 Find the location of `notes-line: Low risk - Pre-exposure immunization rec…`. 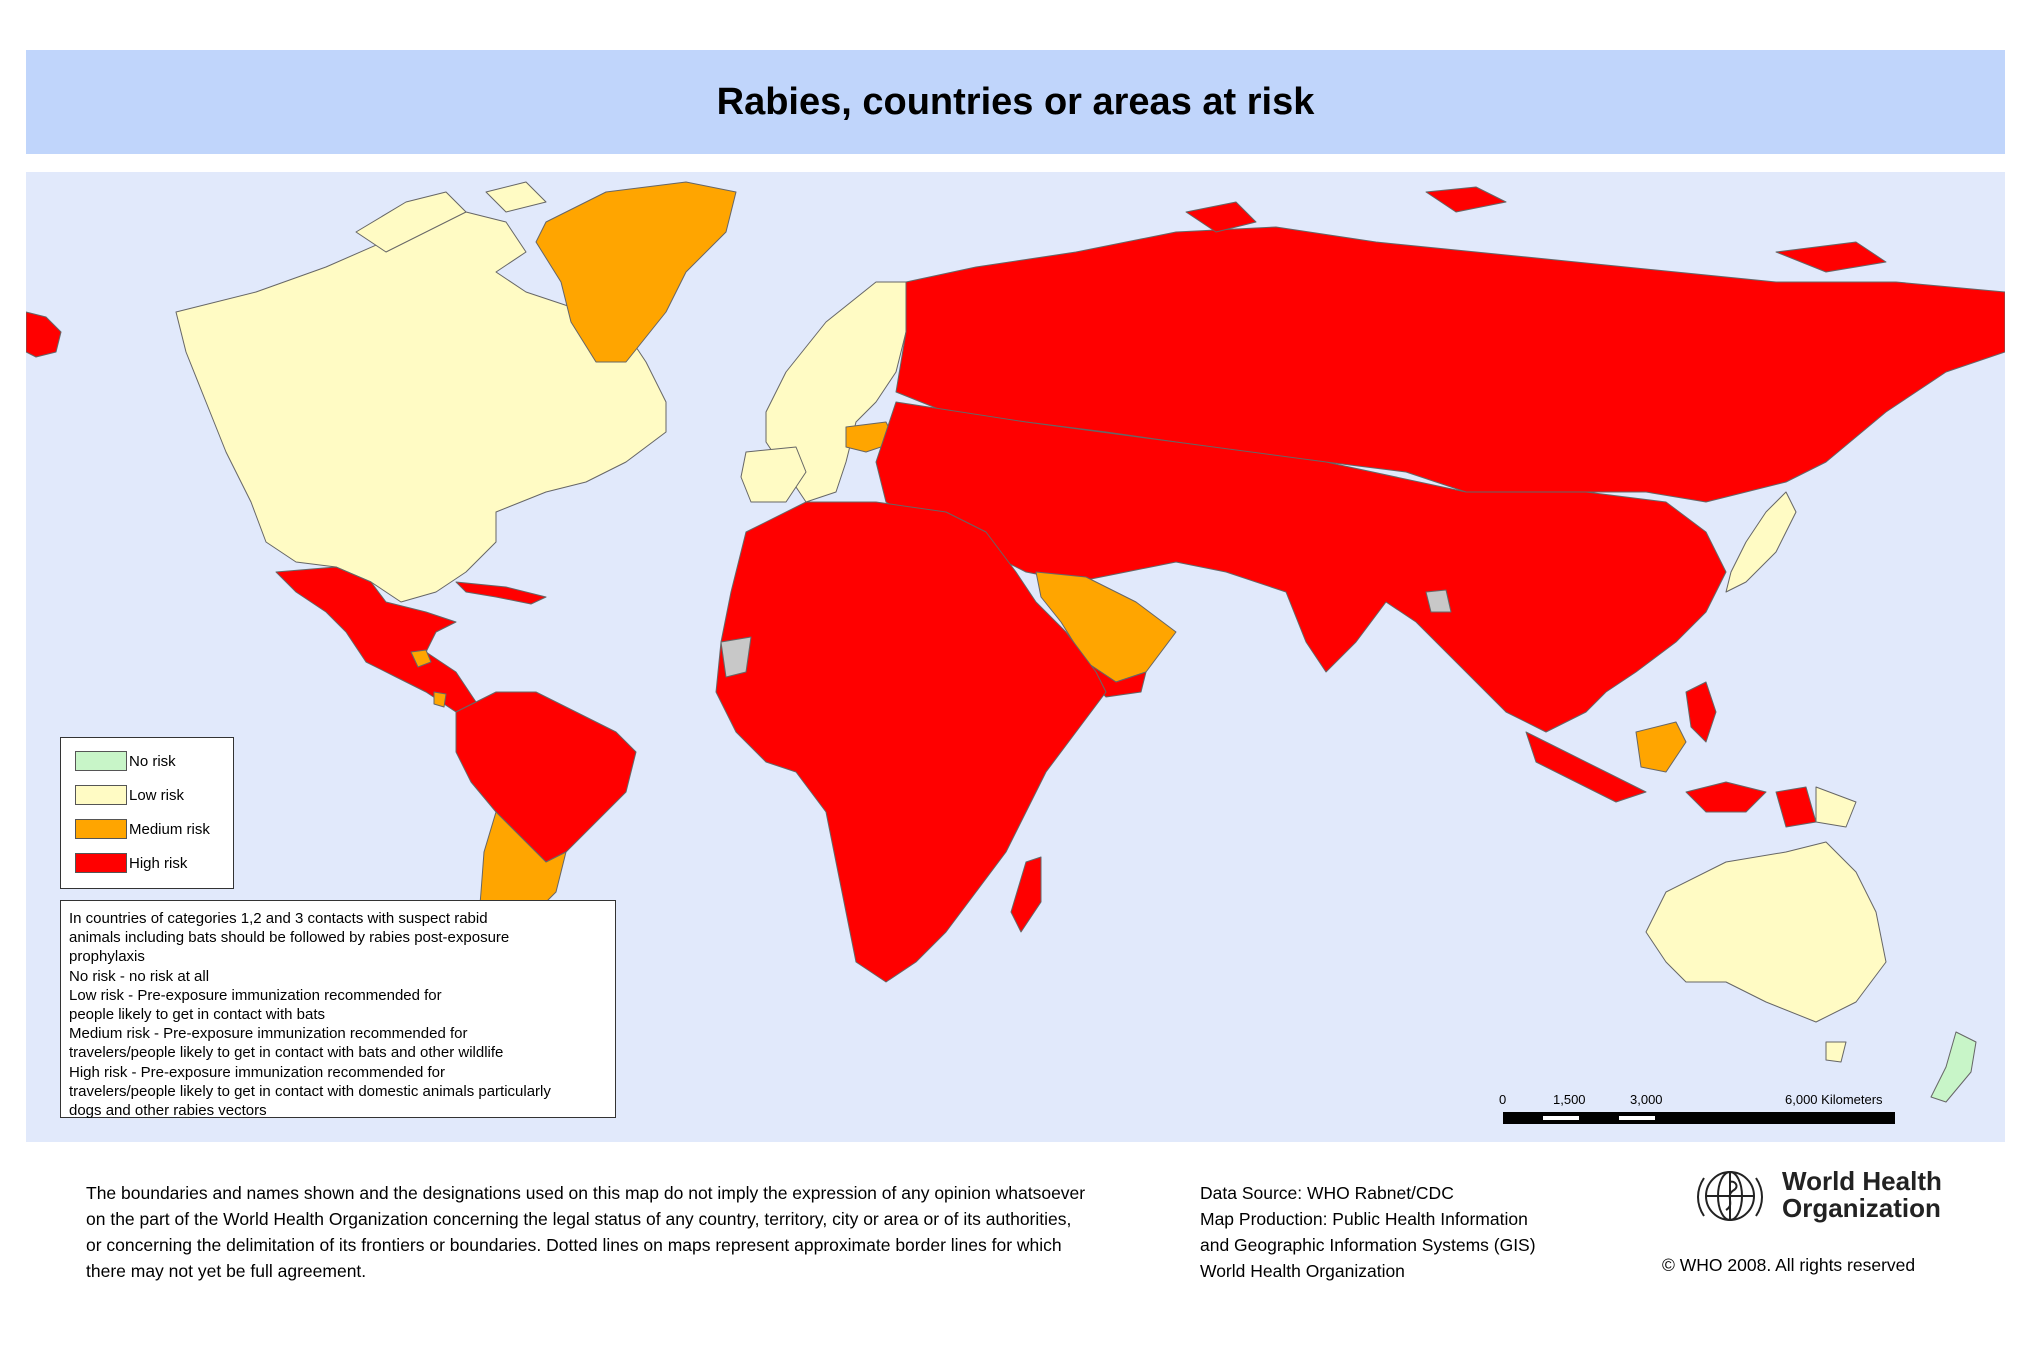

notes-line: Low risk - Pre-exposure immunization rec… is located at coordinates (255, 995).